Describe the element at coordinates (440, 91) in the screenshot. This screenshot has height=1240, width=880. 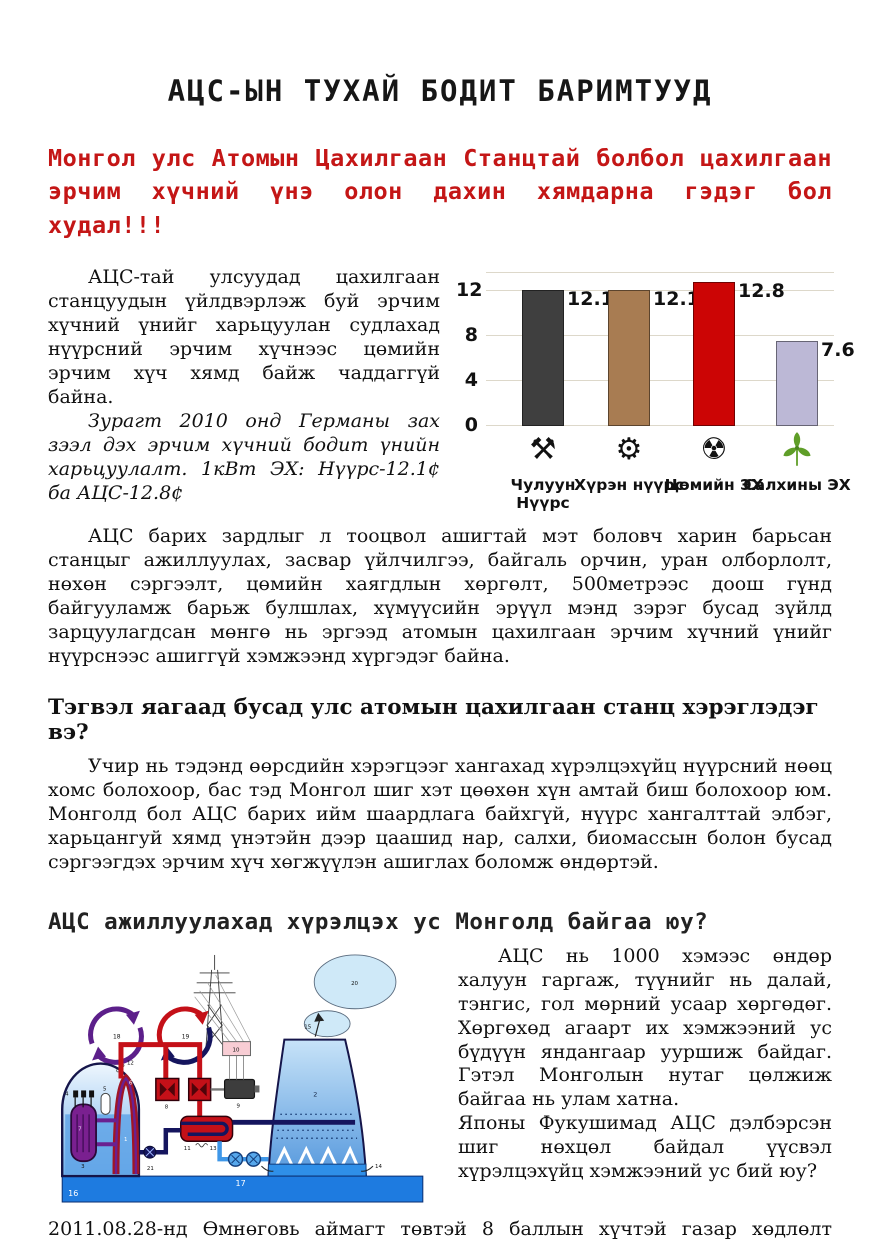
I see `page-title: АЦС-ЫН ТУХАЙ БОДИТ БАРИМТУУД` at that location.